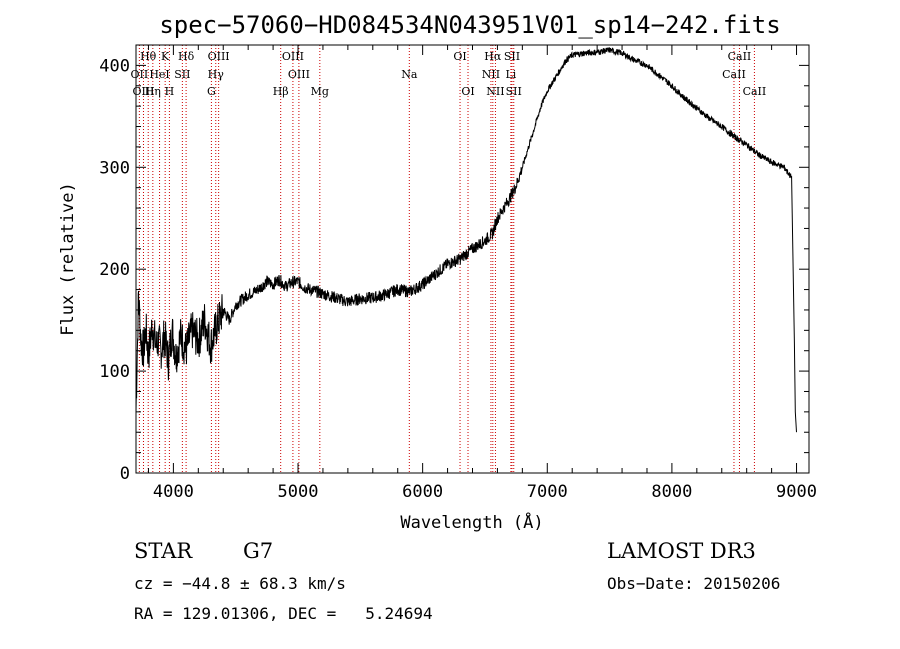 The image size is (900, 649). What do you see at coordinates (681, 551) in the screenshot?
I see `survey-name: LAMOST DR3` at bounding box center [681, 551].